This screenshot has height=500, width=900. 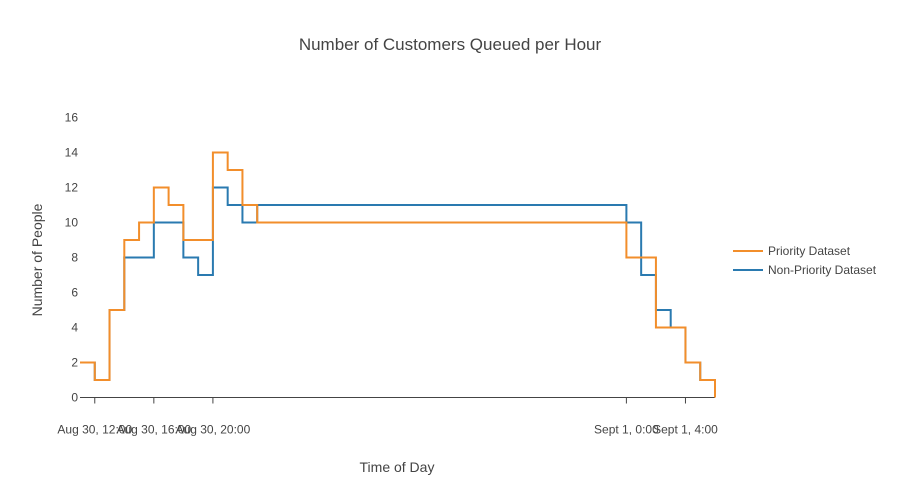 I want to click on legend-label: Non-Priority Dataset, so click(x=822, y=270).